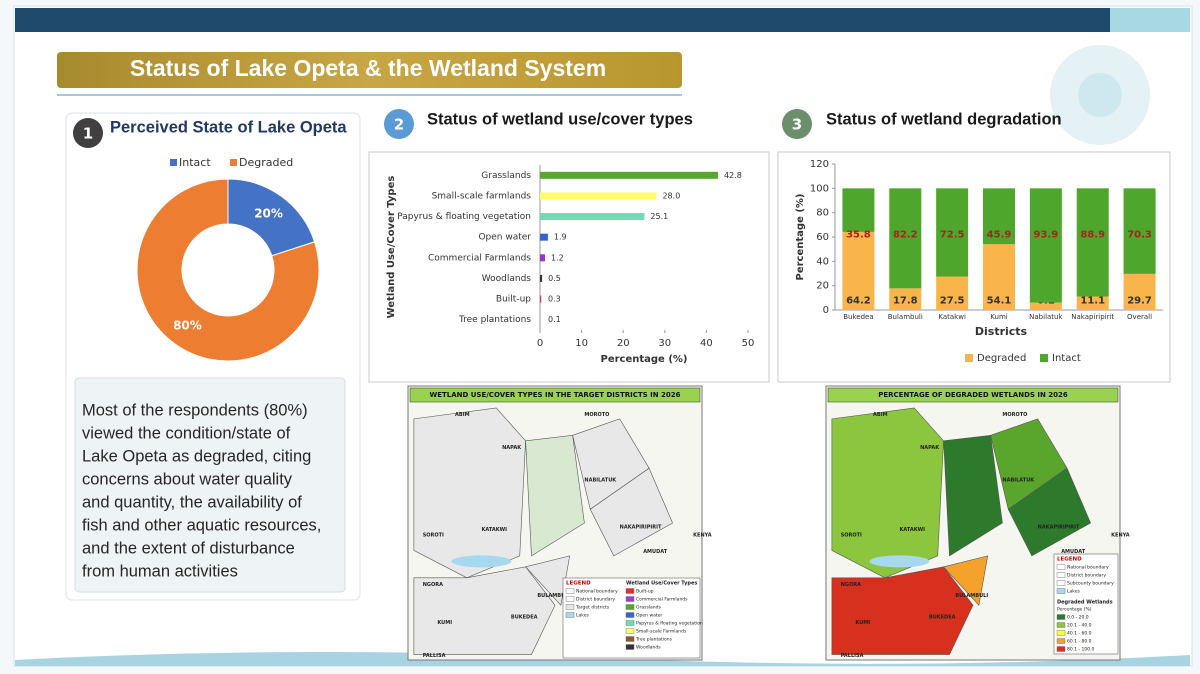 This screenshot has width=1200, height=674. Describe the element at coordinates (822, 213) in the screenshot. I see `y-tick-label: 80` at that location.